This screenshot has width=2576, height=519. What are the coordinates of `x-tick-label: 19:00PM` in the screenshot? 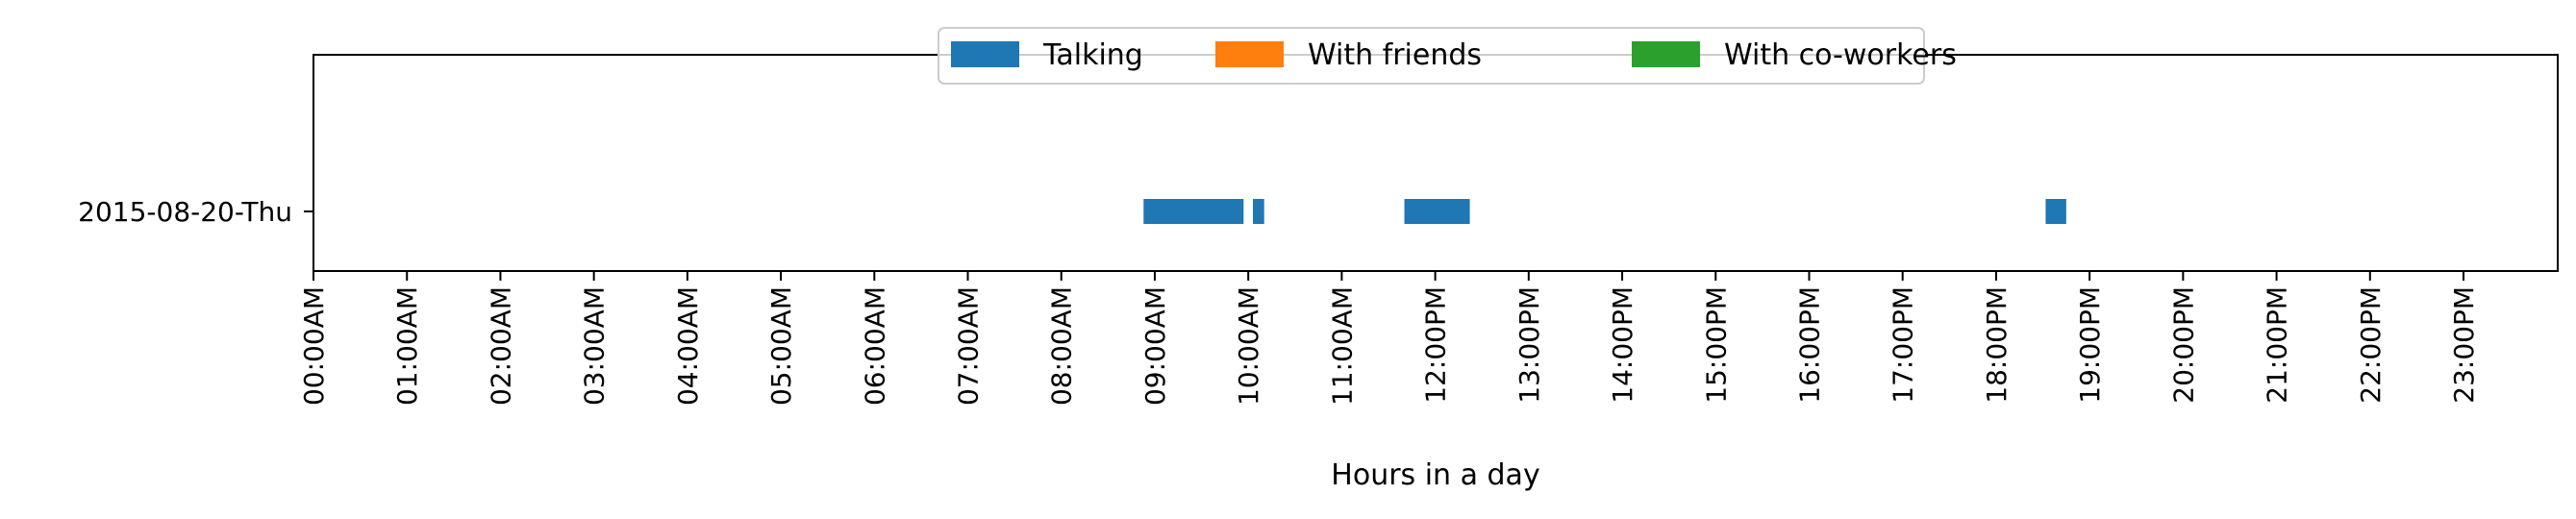 It's located at (2090, 345).